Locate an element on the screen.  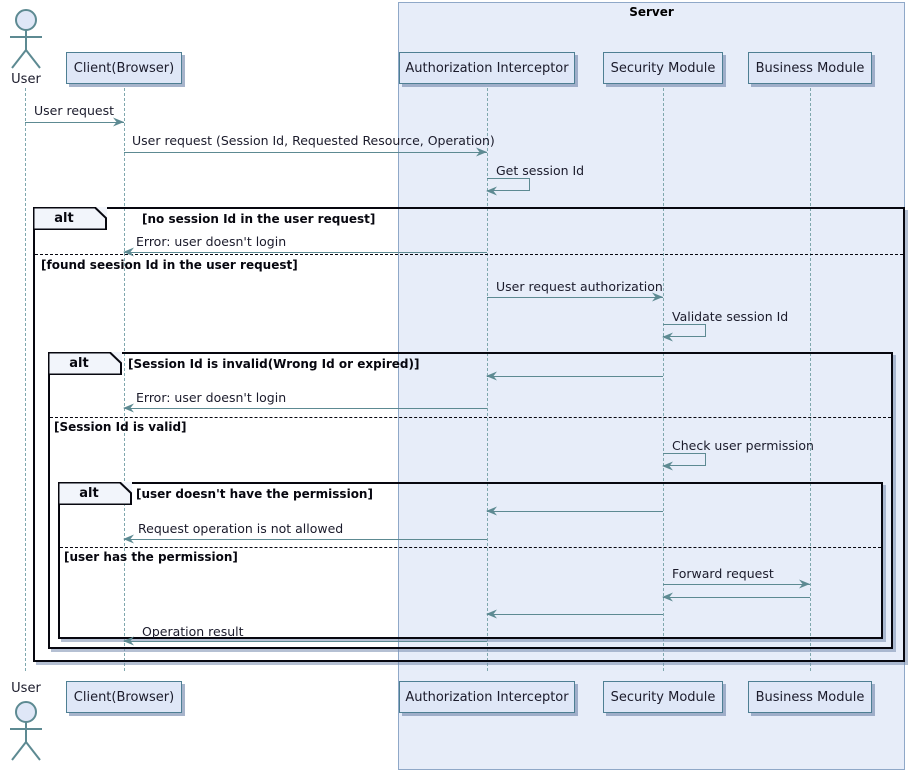
server-group-title: Server is located at coordinates (651, 12).